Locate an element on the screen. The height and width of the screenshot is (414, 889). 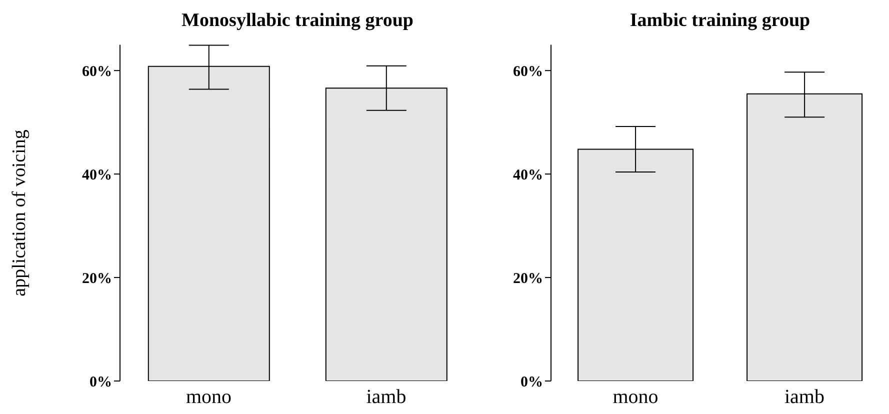
chart-title: Monosyllabic training group is located at coordinates (297, 21).